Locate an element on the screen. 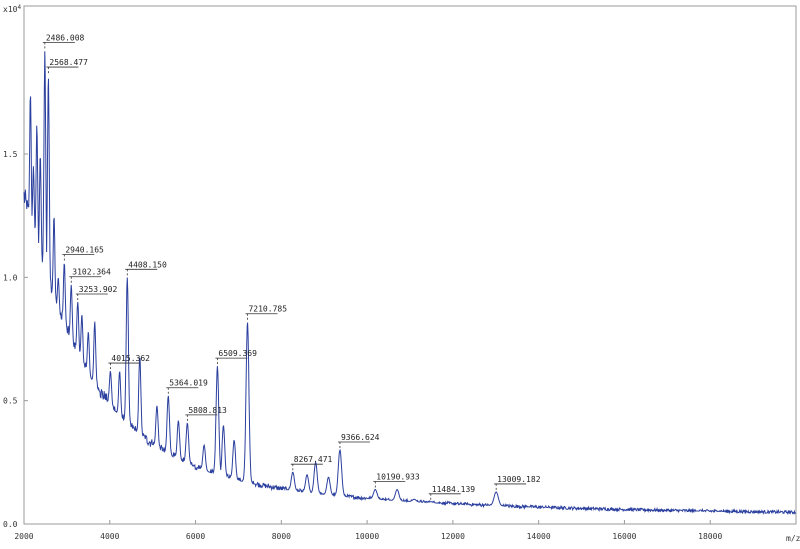 The width and height of the screenshot is (800, 549). peak-label: 11484.139 is located at coordinates (454, 489).